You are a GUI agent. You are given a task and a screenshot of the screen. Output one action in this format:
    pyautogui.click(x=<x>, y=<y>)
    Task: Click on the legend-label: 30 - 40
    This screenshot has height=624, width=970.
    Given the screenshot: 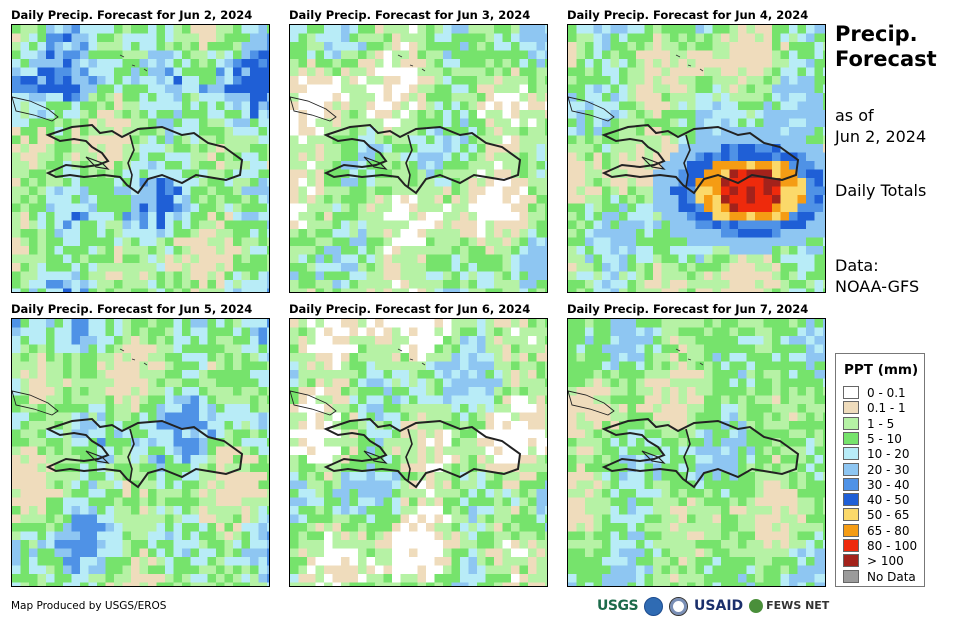 What is the action you would take?
    pyautogui.click(x=888, y=484)
    